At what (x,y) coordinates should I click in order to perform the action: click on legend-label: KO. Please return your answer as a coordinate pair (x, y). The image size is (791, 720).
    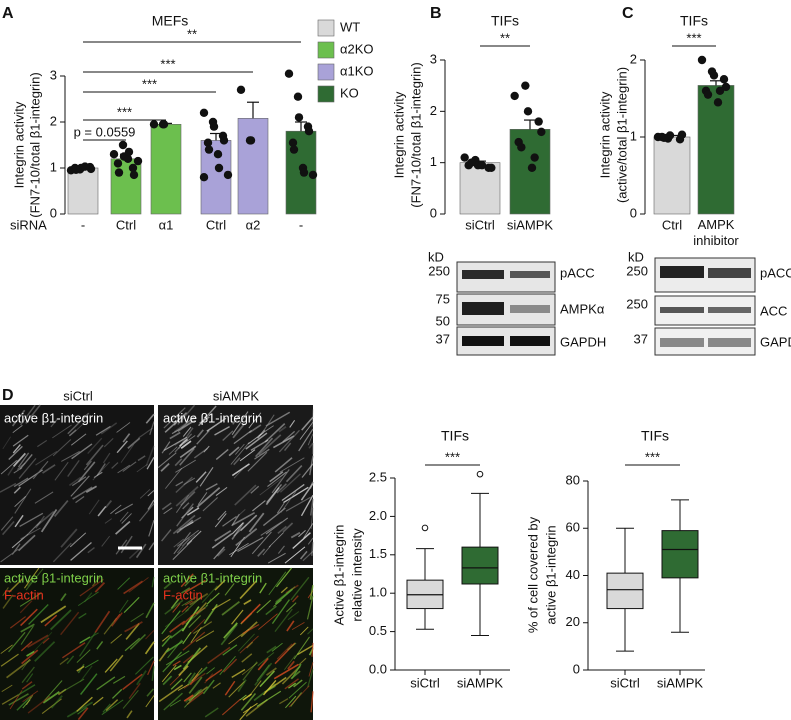
    Looking at the image, I should click on (349, 92).